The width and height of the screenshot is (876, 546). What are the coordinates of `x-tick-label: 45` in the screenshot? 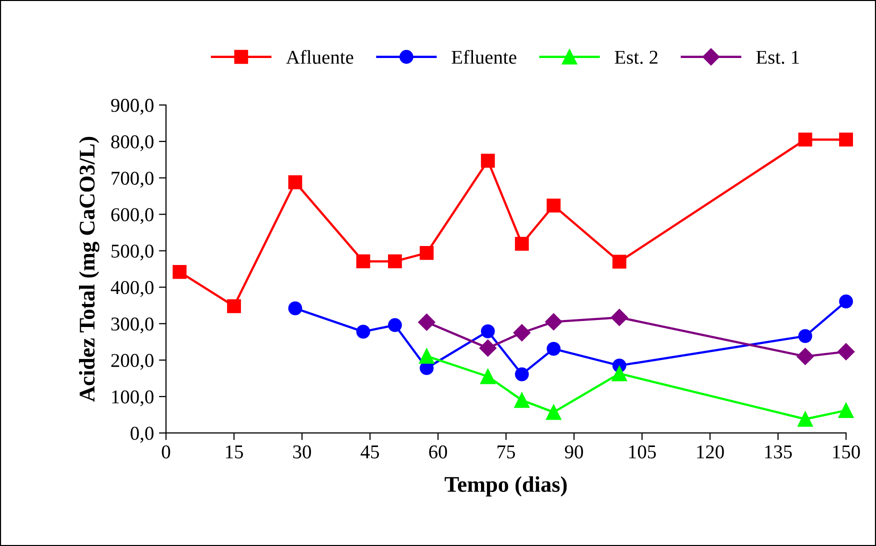 It's located at (369, 451).